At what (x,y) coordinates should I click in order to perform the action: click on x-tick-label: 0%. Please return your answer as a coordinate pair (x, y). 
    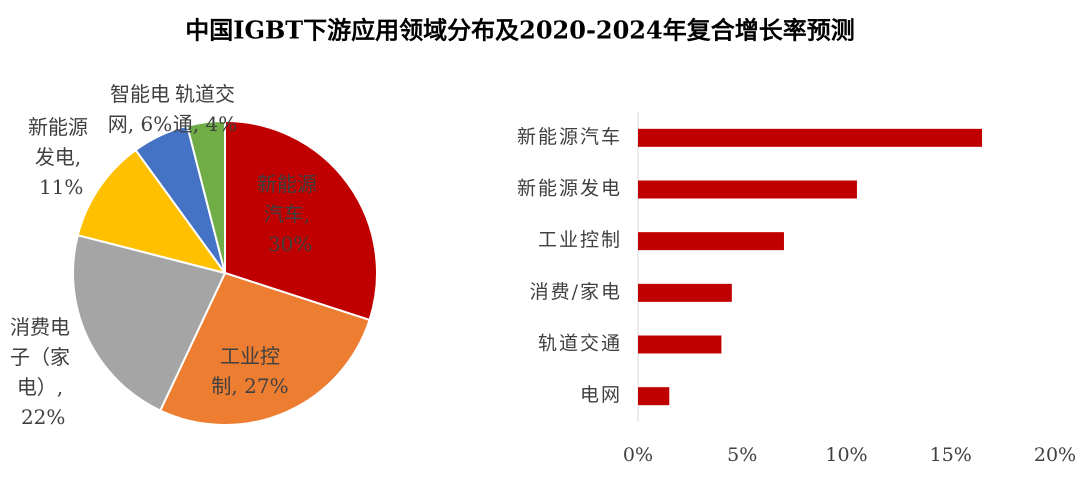
    Looking at the image, I should click on (638, 455).